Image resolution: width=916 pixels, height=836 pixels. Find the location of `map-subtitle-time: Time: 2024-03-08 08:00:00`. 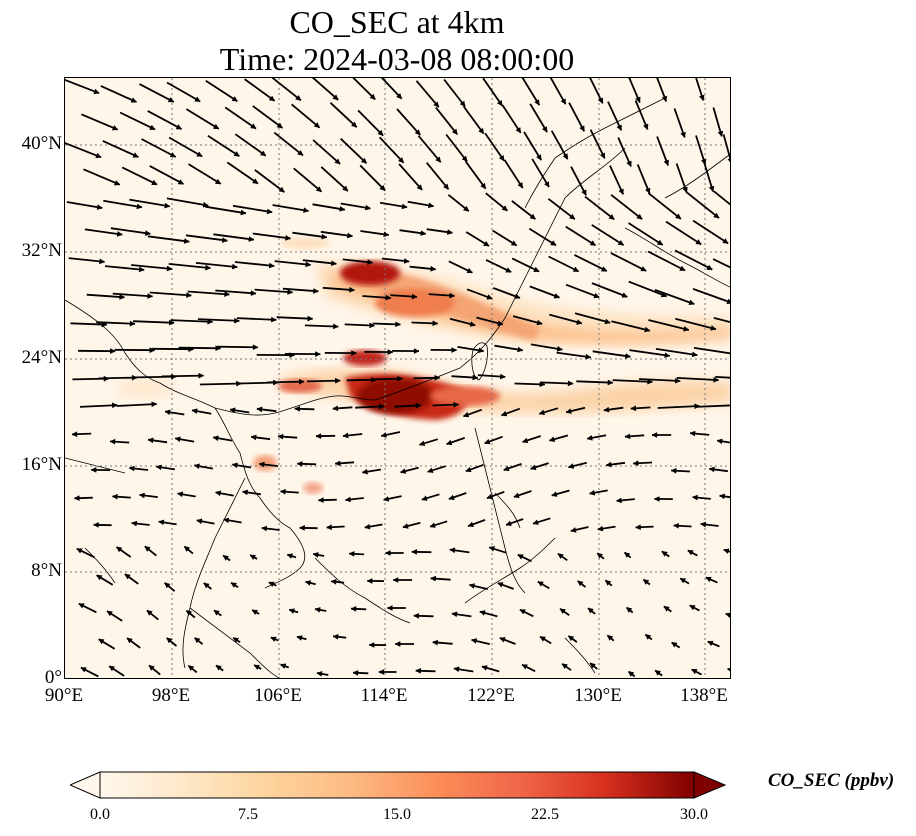

map-subtitle-time: Time: 2024-03-08 08:00:00 is located at coordinates (397, 59).